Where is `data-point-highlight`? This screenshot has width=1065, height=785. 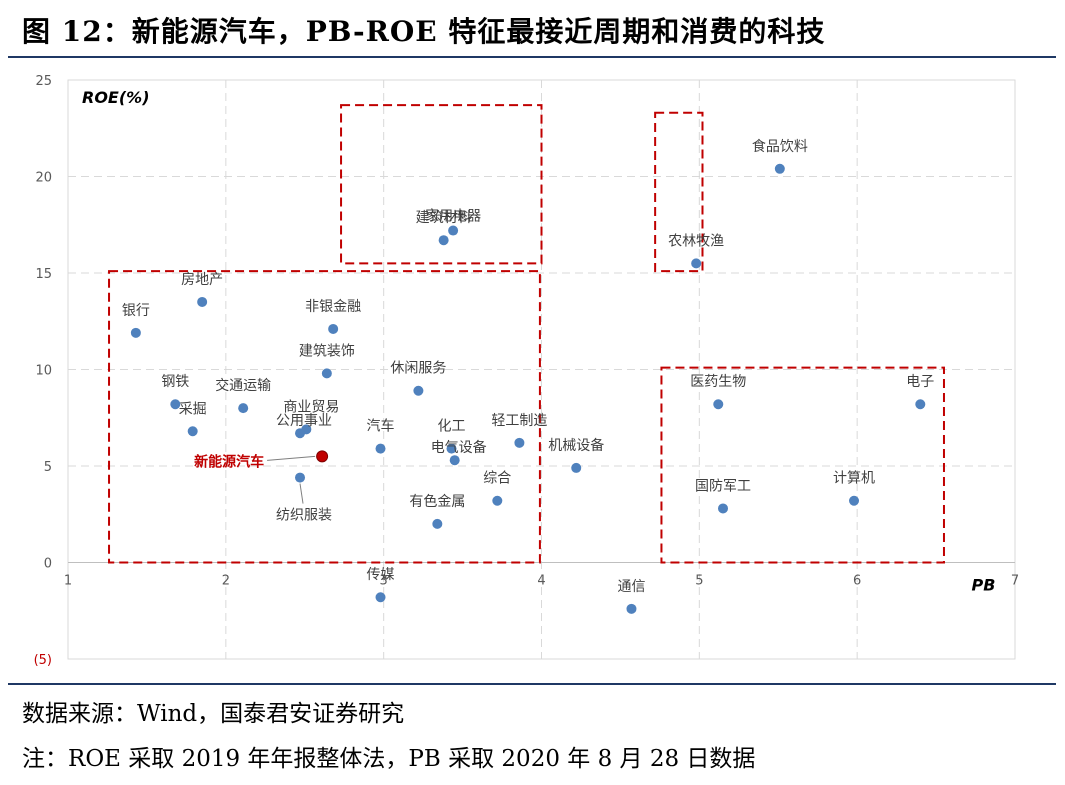
data-point-highlight is located at coordinates (322, 456).